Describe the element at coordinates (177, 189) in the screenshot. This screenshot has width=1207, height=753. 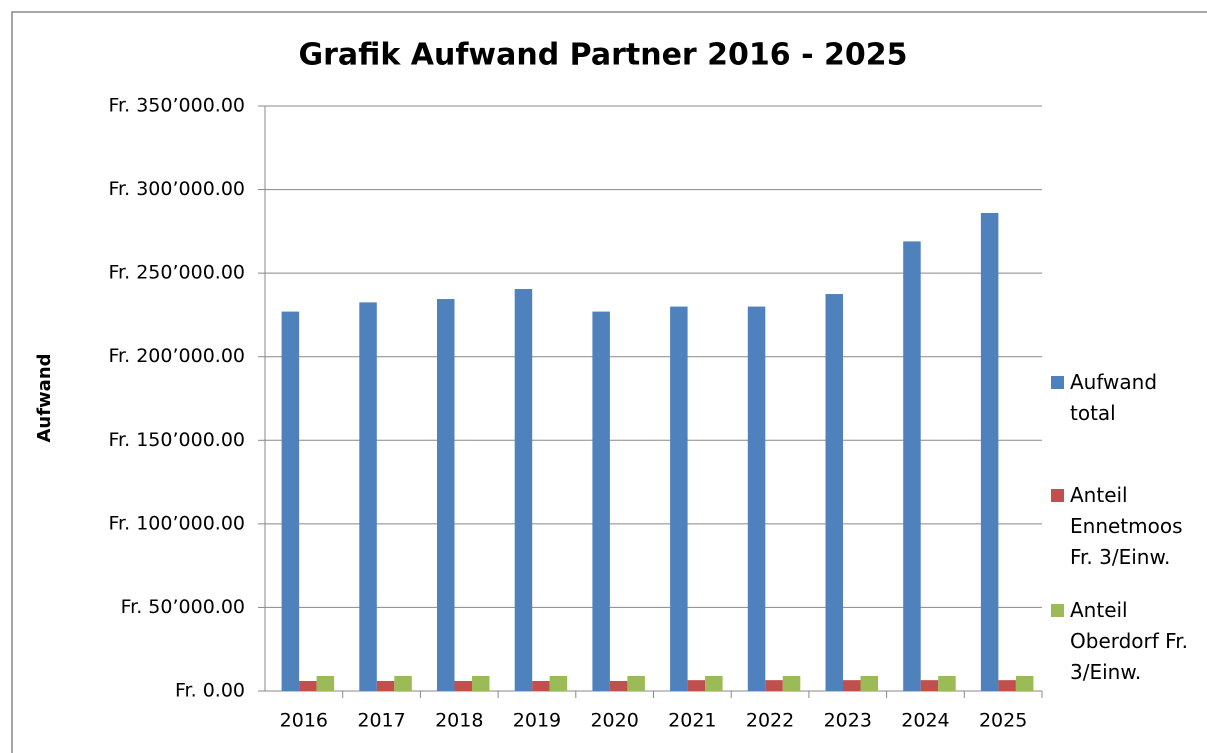
I see `y-tick-label: Fr. 300’000.00` at that location.